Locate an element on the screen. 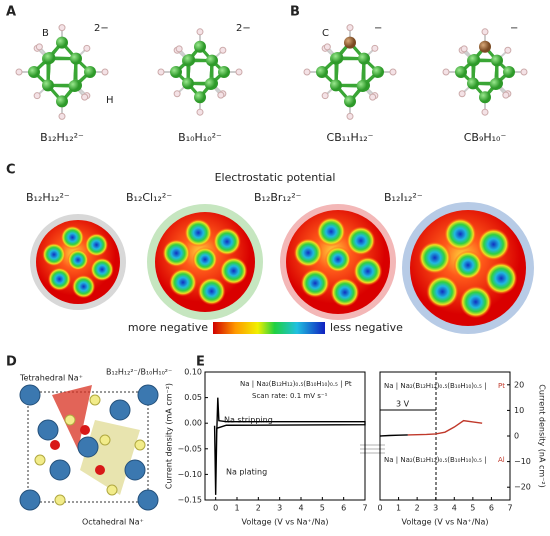  y-tick-label: −0.10 is located at coordinates (189, 474).